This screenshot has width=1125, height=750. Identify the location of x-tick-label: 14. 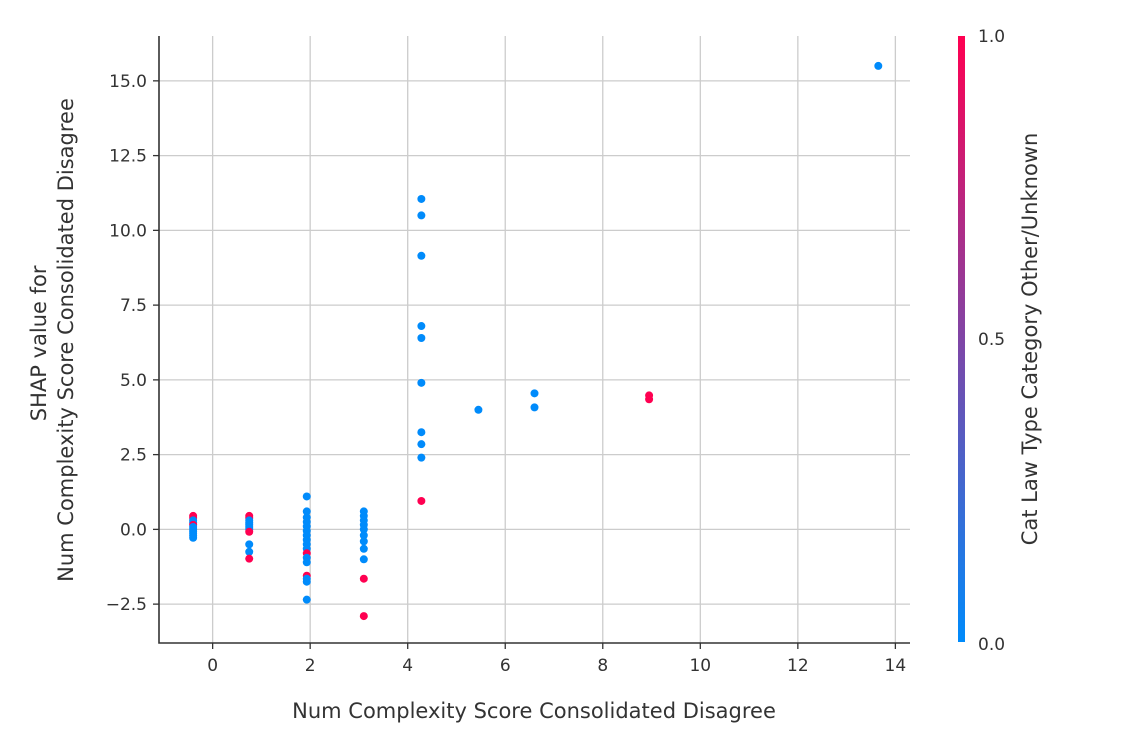
(896, 666).